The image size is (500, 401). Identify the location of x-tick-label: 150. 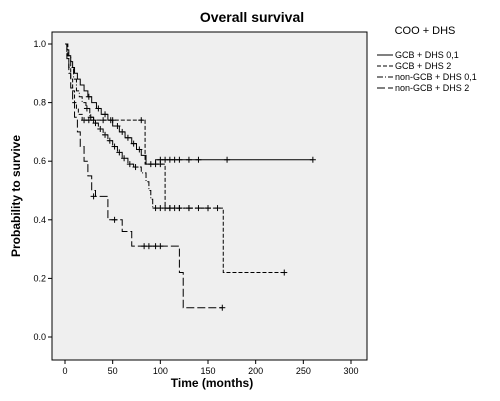
(207, 371).